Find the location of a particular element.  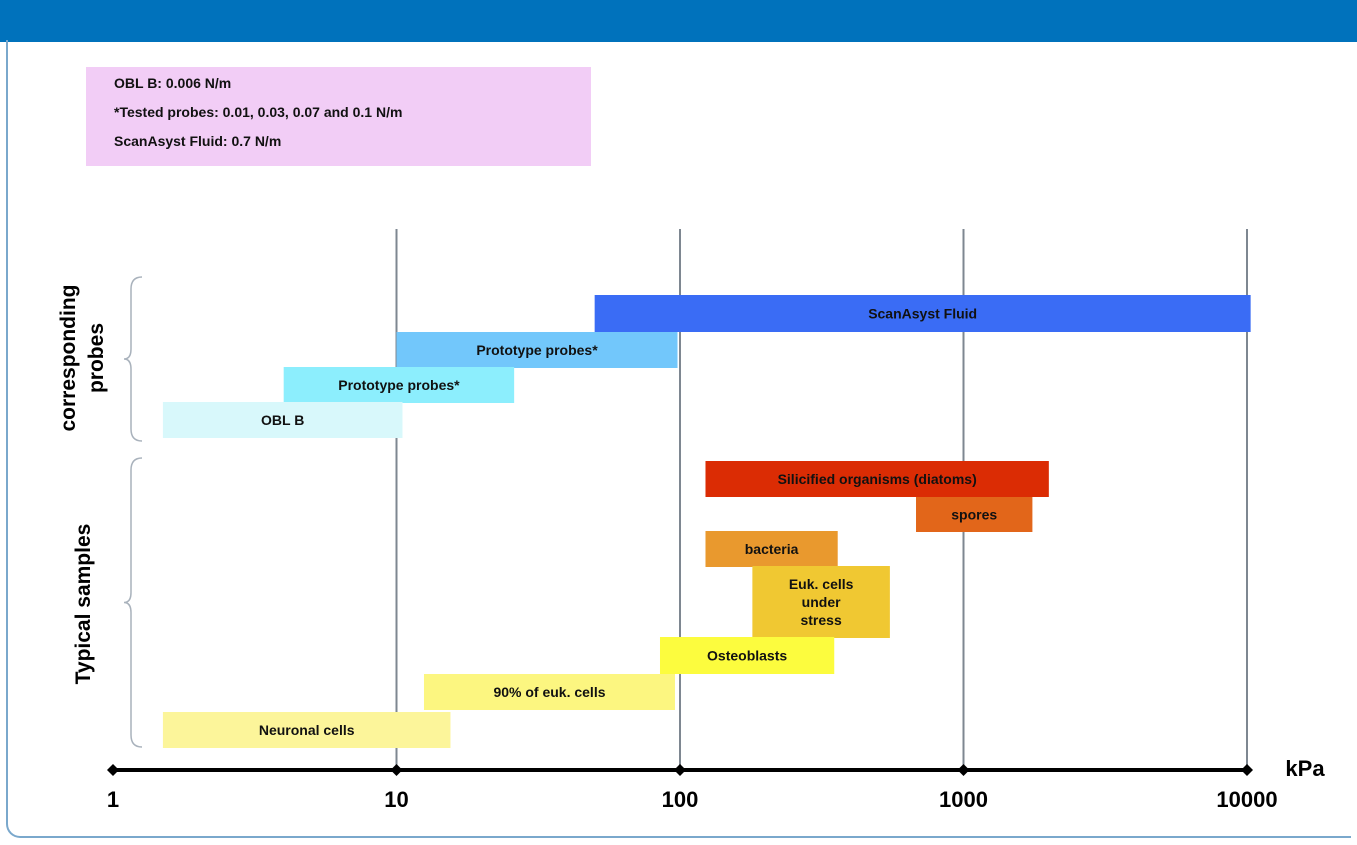

bar-label: stress is located at coordinates (820, 620).